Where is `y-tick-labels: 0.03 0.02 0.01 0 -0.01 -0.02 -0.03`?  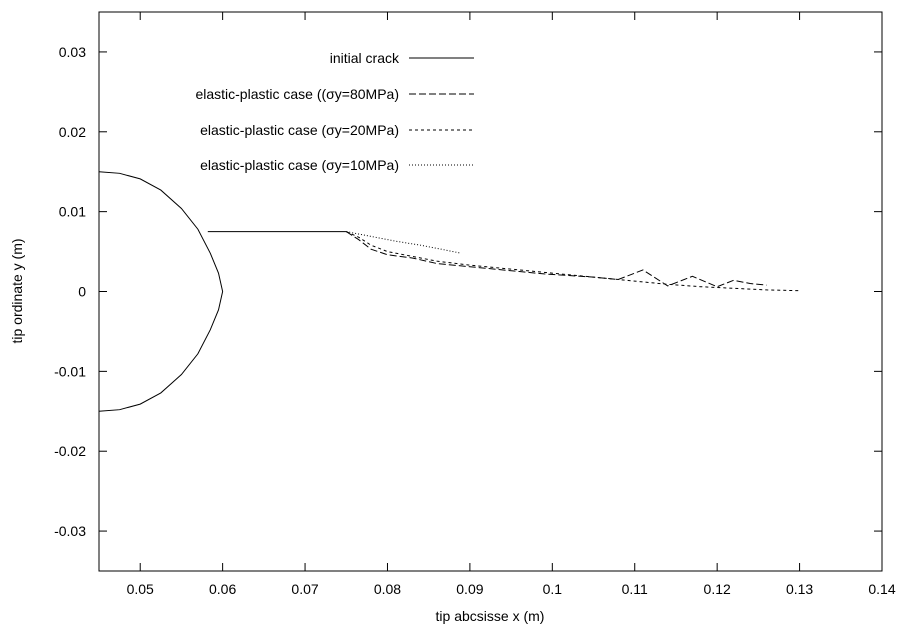
y-tick-labels: 0.03 0.02 0.01 0 -0.01 -0.02 -0.03 is located at coordinates (70, 291).